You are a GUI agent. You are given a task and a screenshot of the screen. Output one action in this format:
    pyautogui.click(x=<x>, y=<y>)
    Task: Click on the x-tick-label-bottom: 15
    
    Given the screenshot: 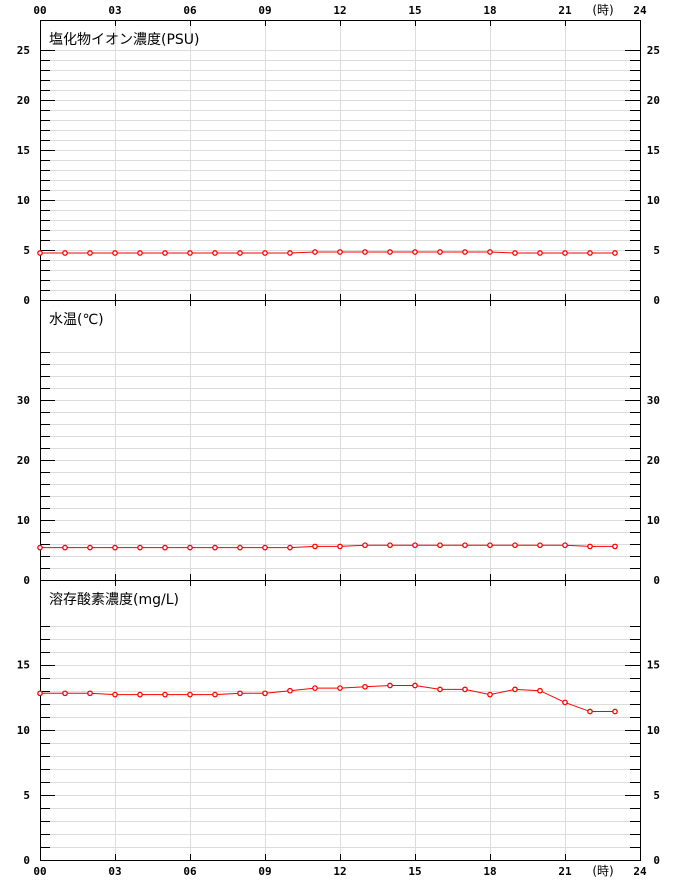 What is the action you would take?
    pyautogui.click(x=414, y=871)
    